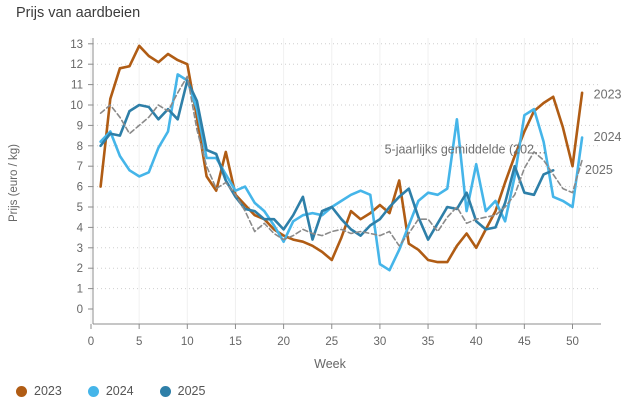 This screenshot has width=626, height=417. I want to click on x-tick-label: 10, so click(187, 342).